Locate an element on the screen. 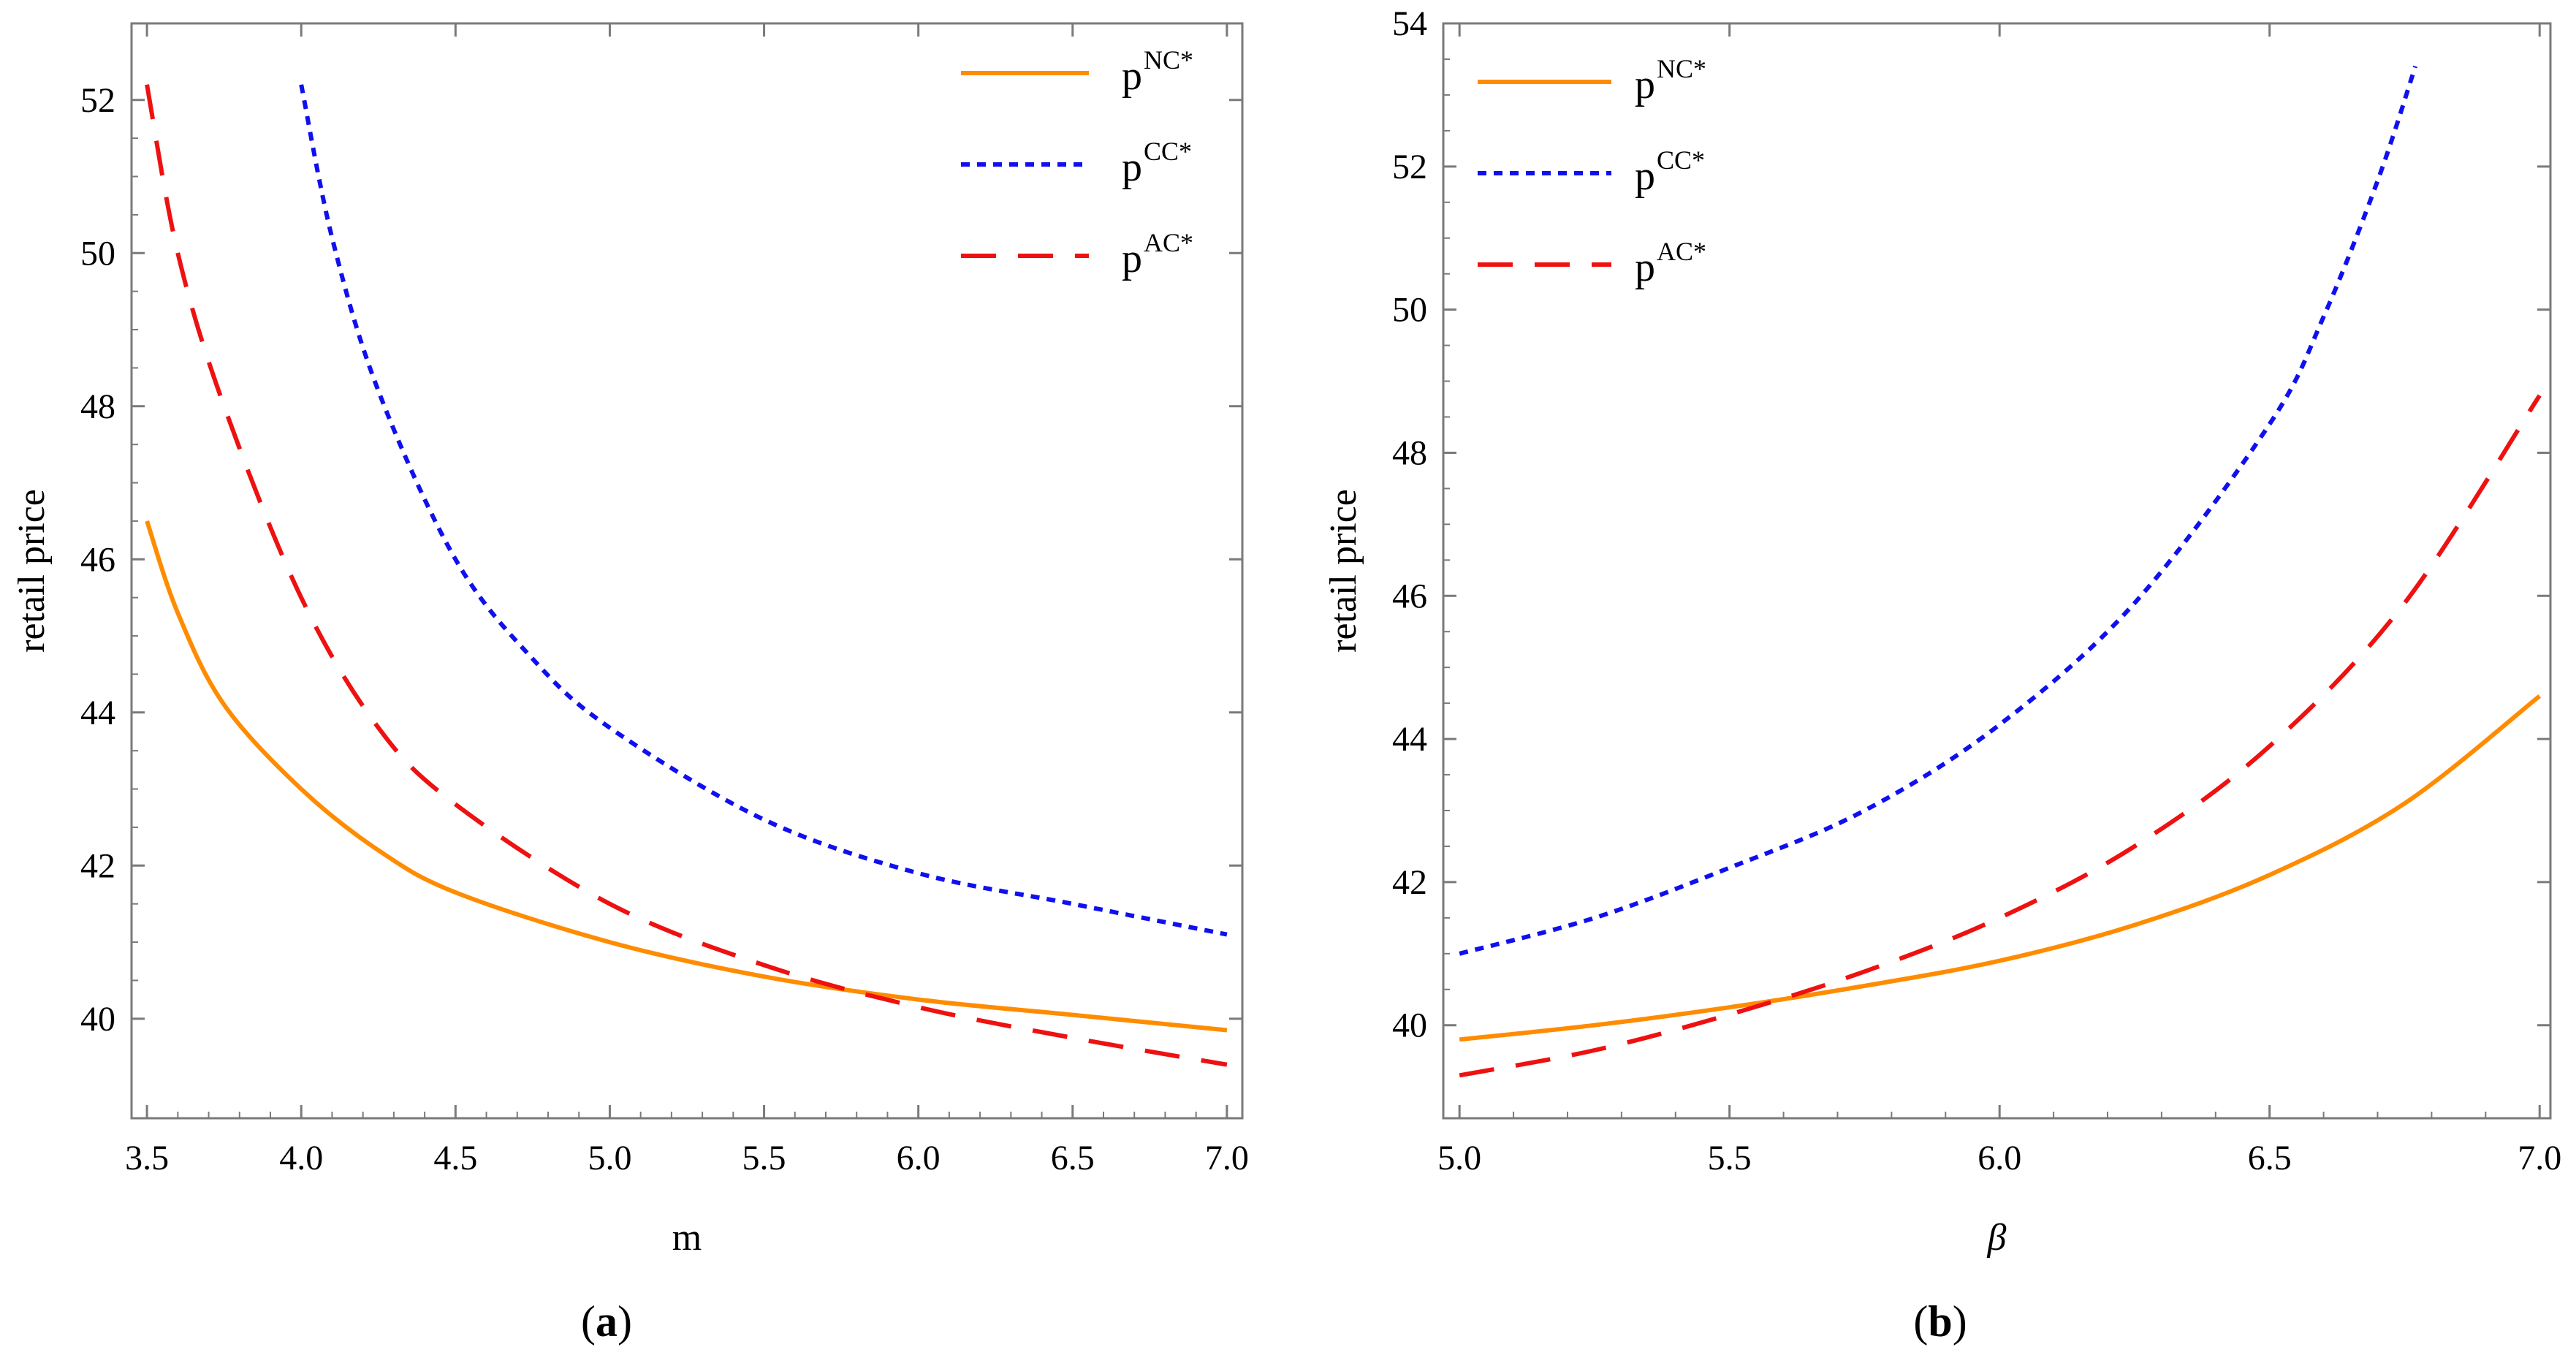 The image size is (2576, 1366). panel-caption: (b) is located at coordinates (1940, 1321).